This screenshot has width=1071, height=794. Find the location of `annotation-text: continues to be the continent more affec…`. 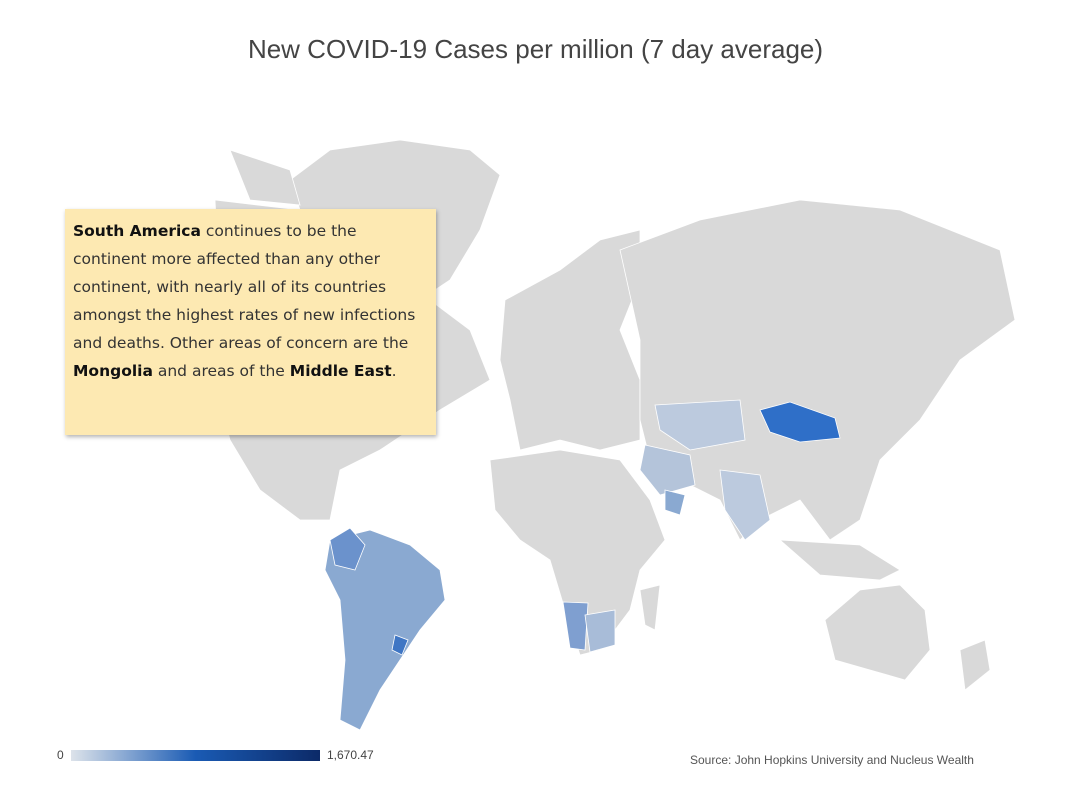

annotation-text: continues to be the continent more affec… is located at coordinates (244, 287).